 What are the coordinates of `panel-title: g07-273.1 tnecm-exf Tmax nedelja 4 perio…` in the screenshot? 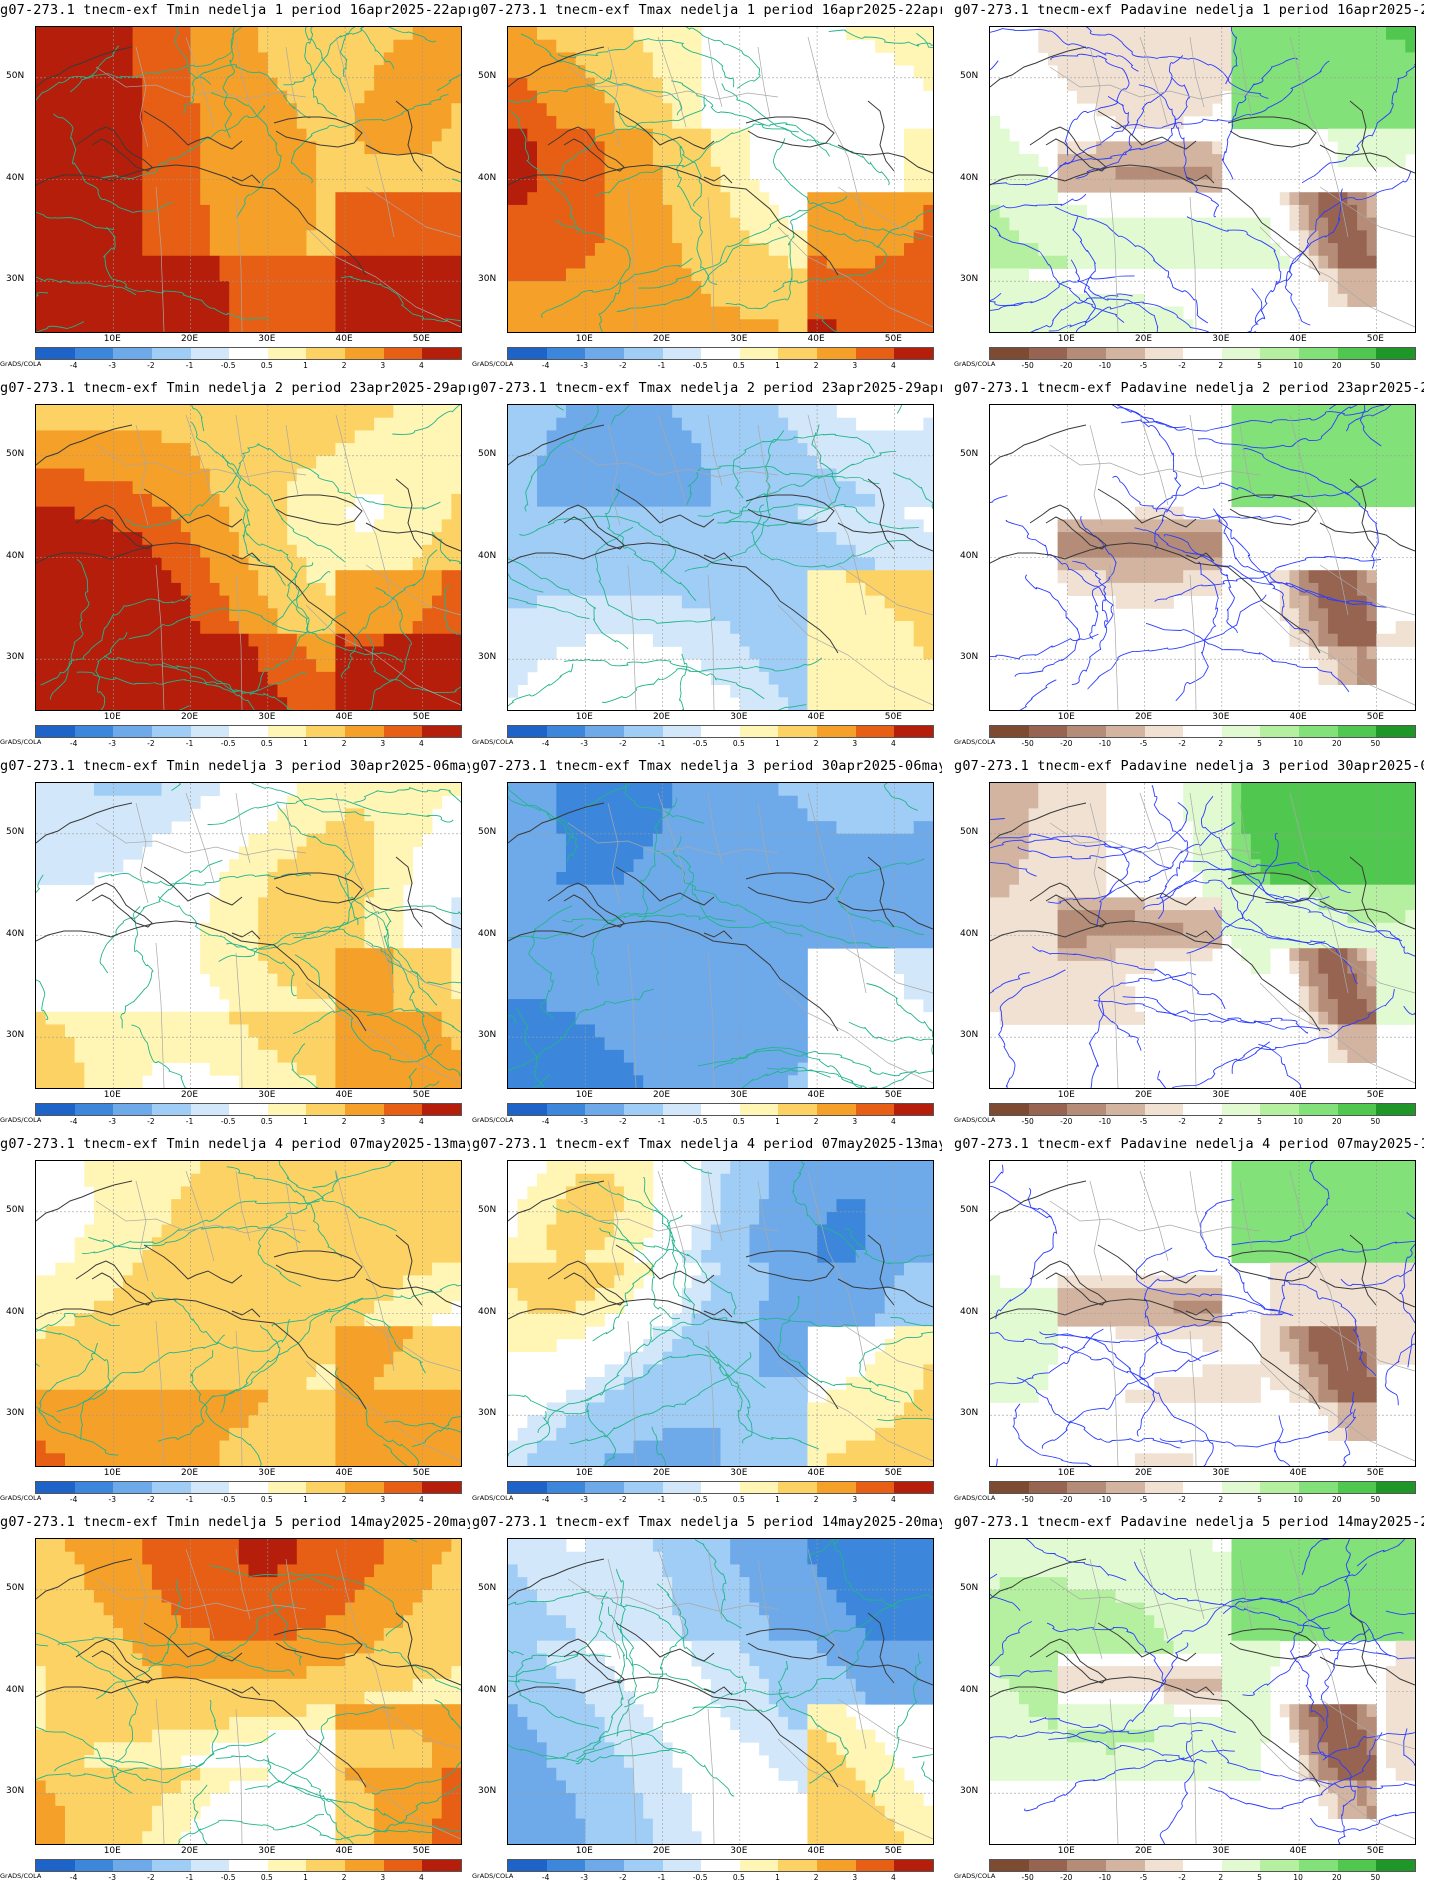 It's located at (707, 1144).